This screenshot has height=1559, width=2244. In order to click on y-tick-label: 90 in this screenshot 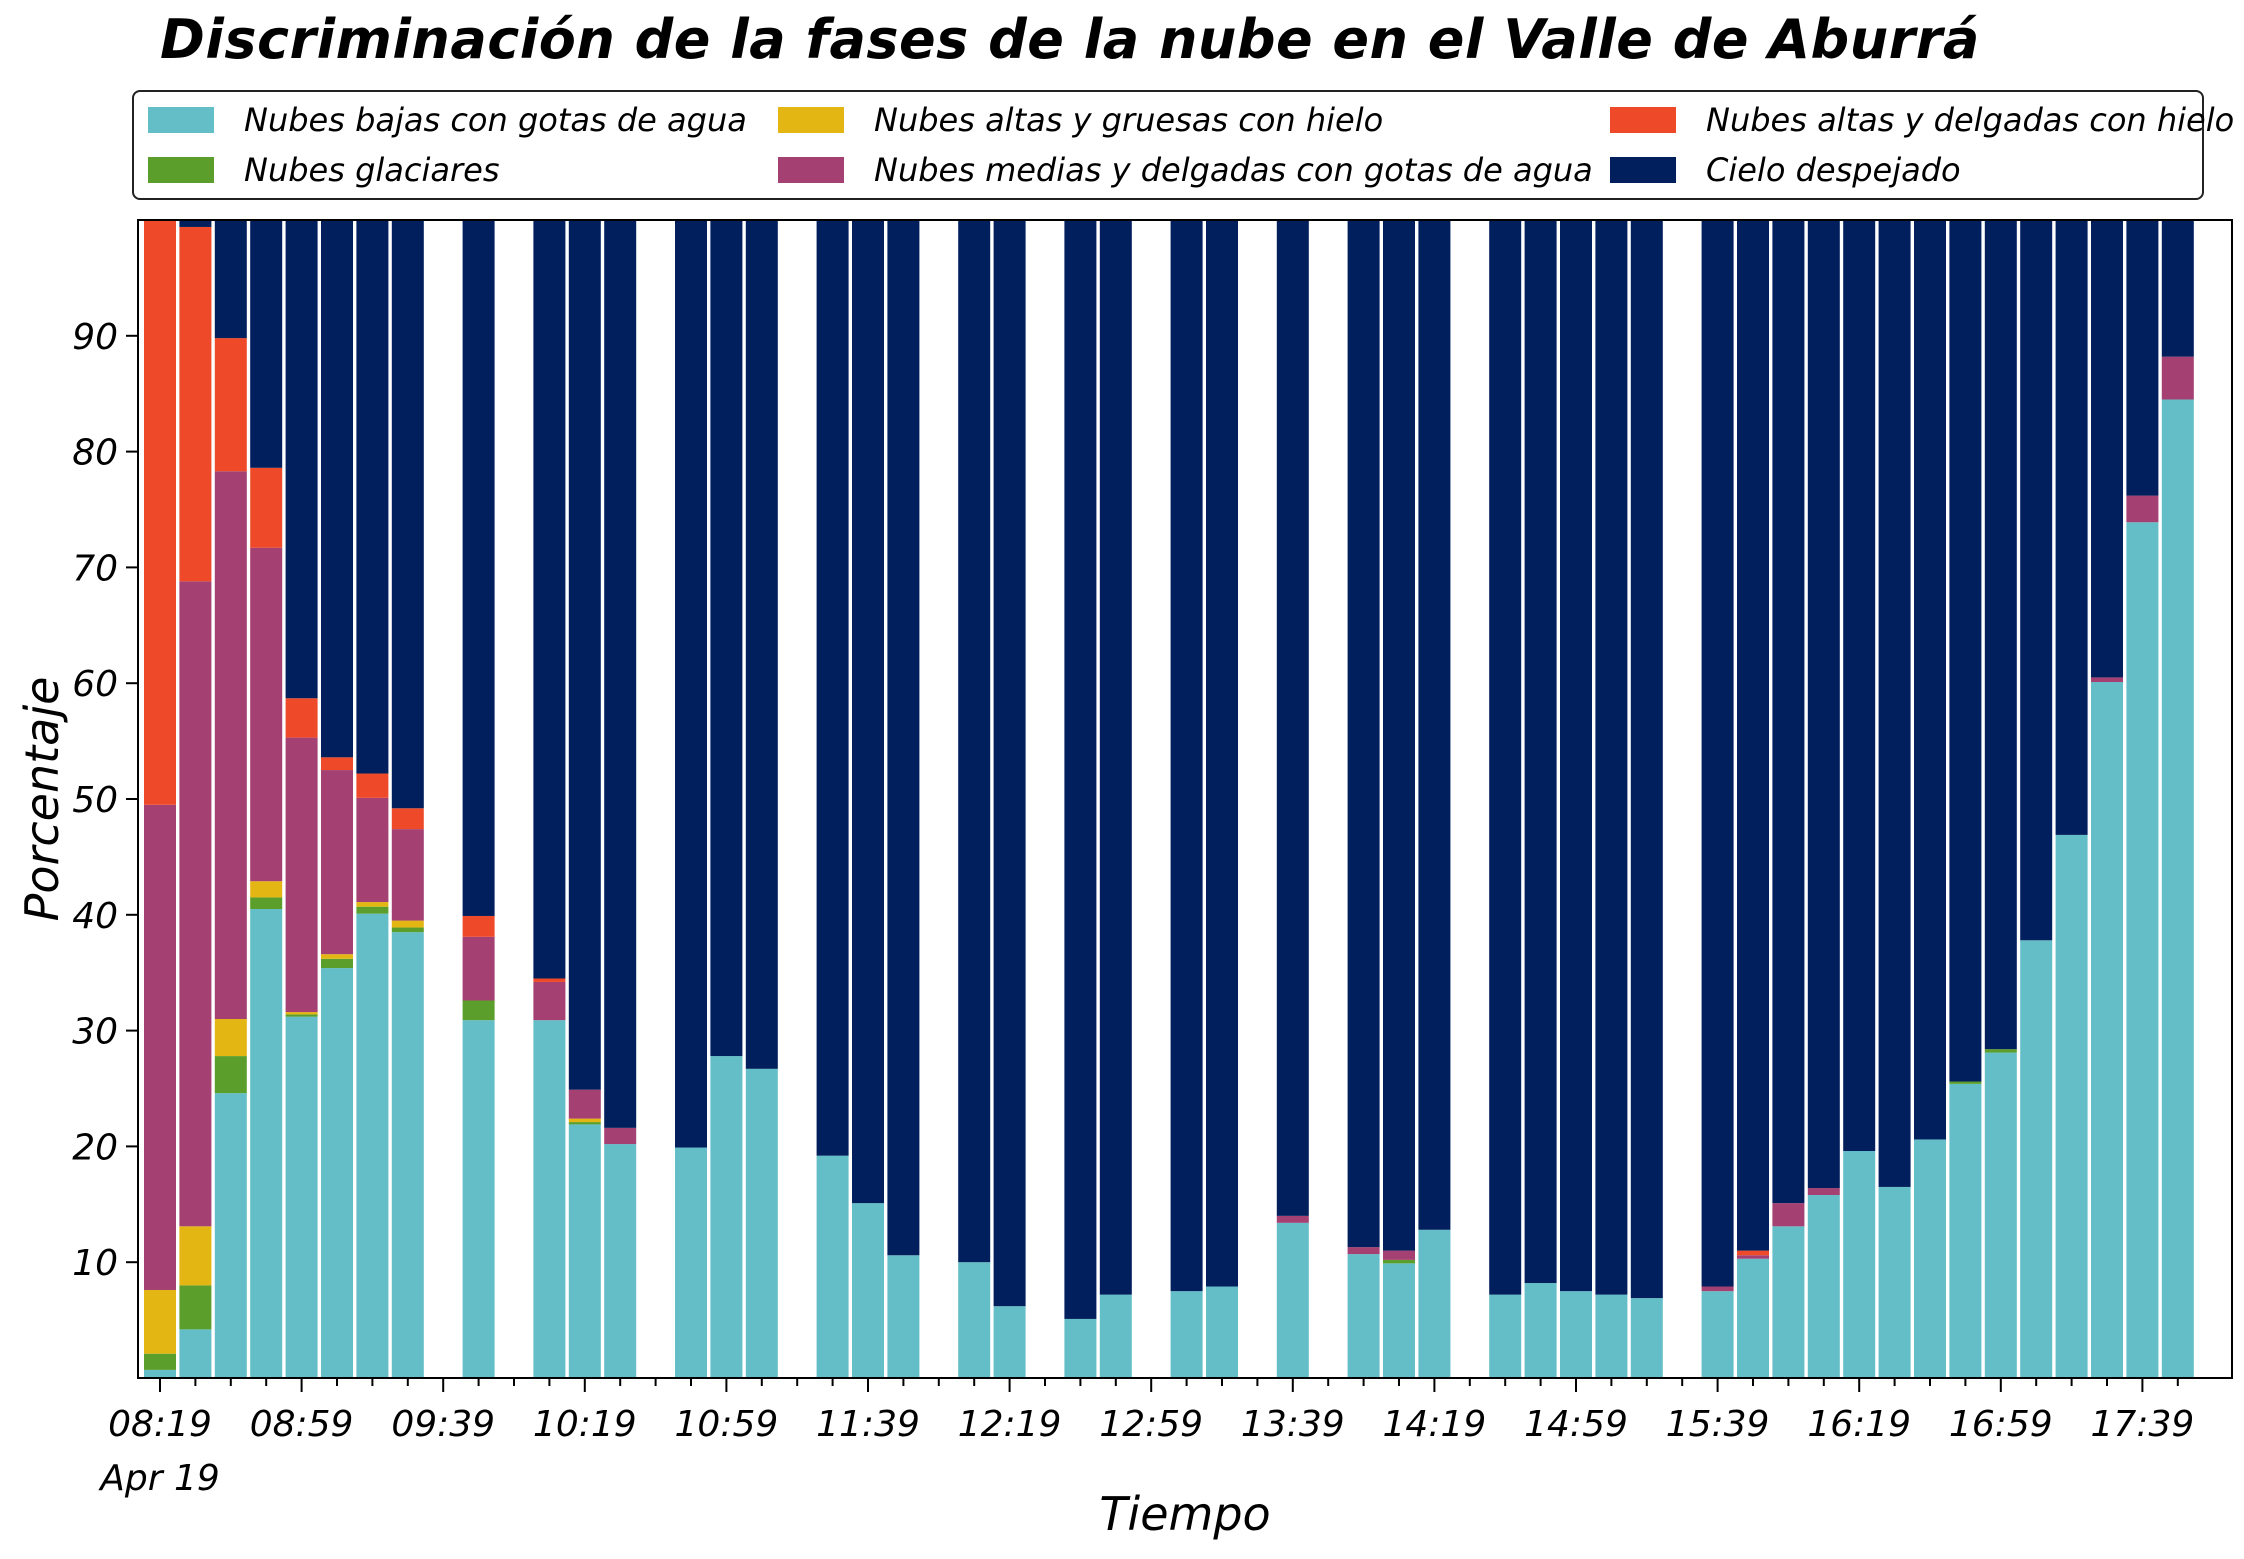, I will do `click(95, 337)`.